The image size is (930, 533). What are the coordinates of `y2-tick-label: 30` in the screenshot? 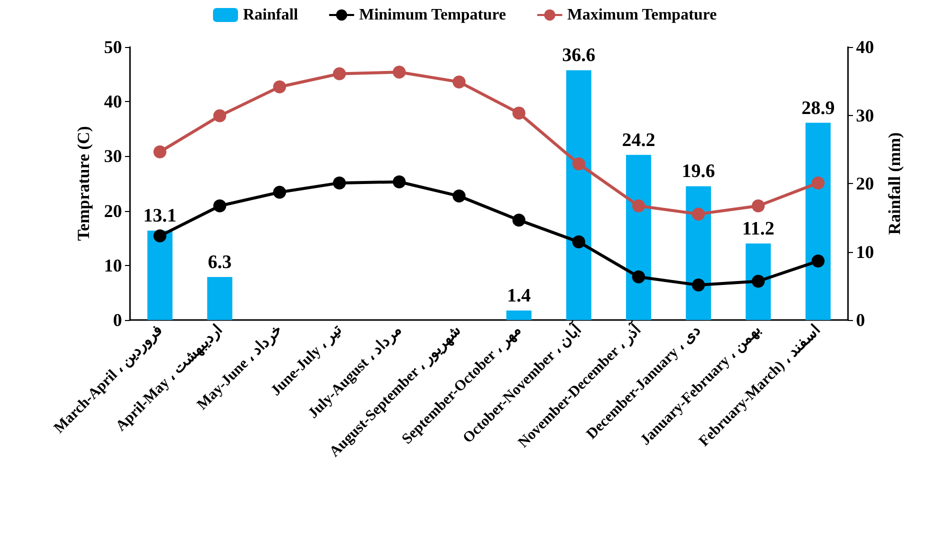 It's located at (865, 115).